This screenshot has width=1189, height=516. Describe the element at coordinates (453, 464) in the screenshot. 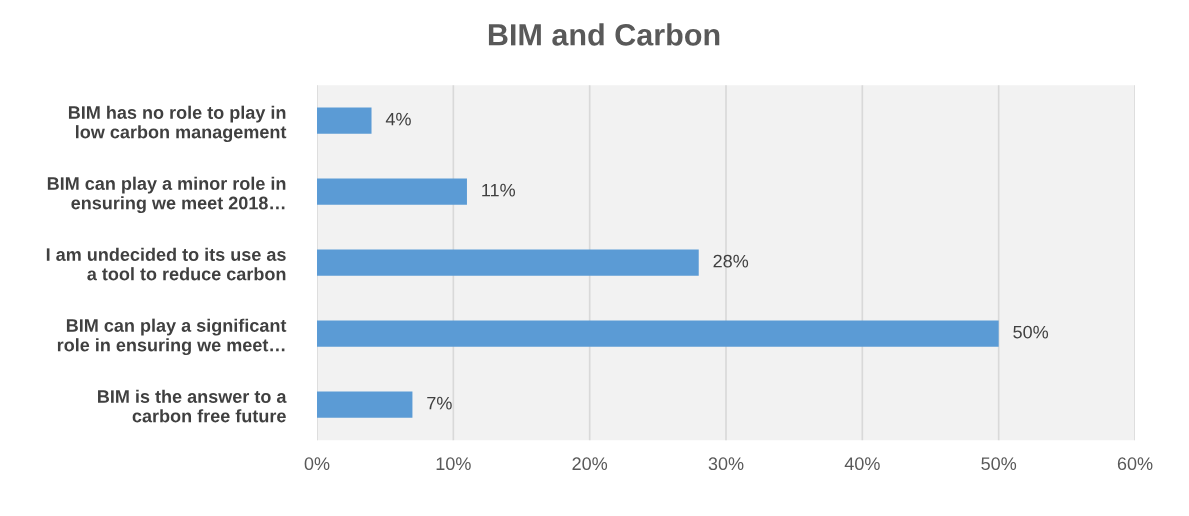

I see `x-tick-label: 10%` at that location.